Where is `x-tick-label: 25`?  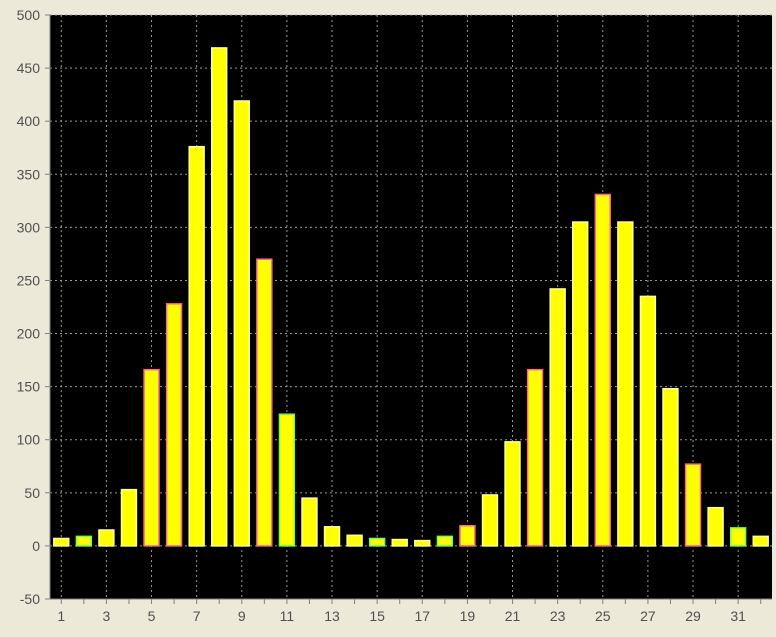
x-tick-label: 25 is located at coordinates (603, 616).